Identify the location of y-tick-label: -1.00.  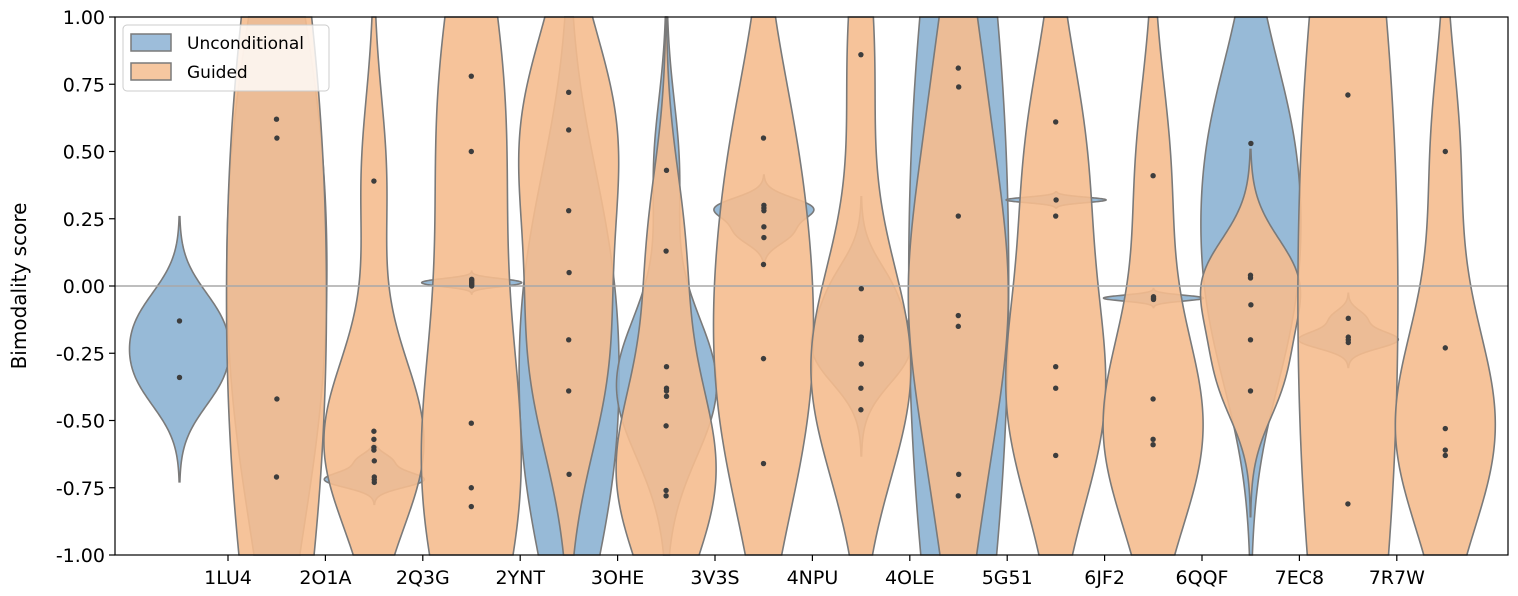
(80, 556).